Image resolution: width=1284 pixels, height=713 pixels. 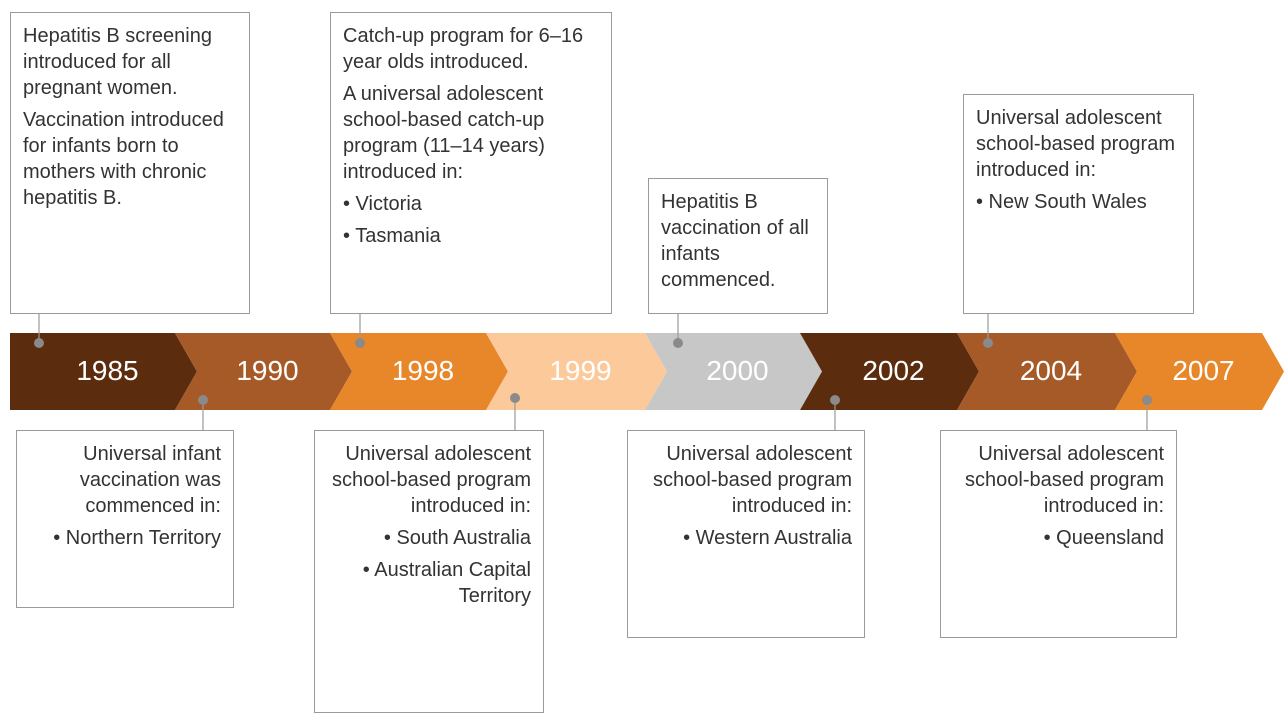 I want to click on callout-bullet: • Queensland, so click(x=1103, y=538).